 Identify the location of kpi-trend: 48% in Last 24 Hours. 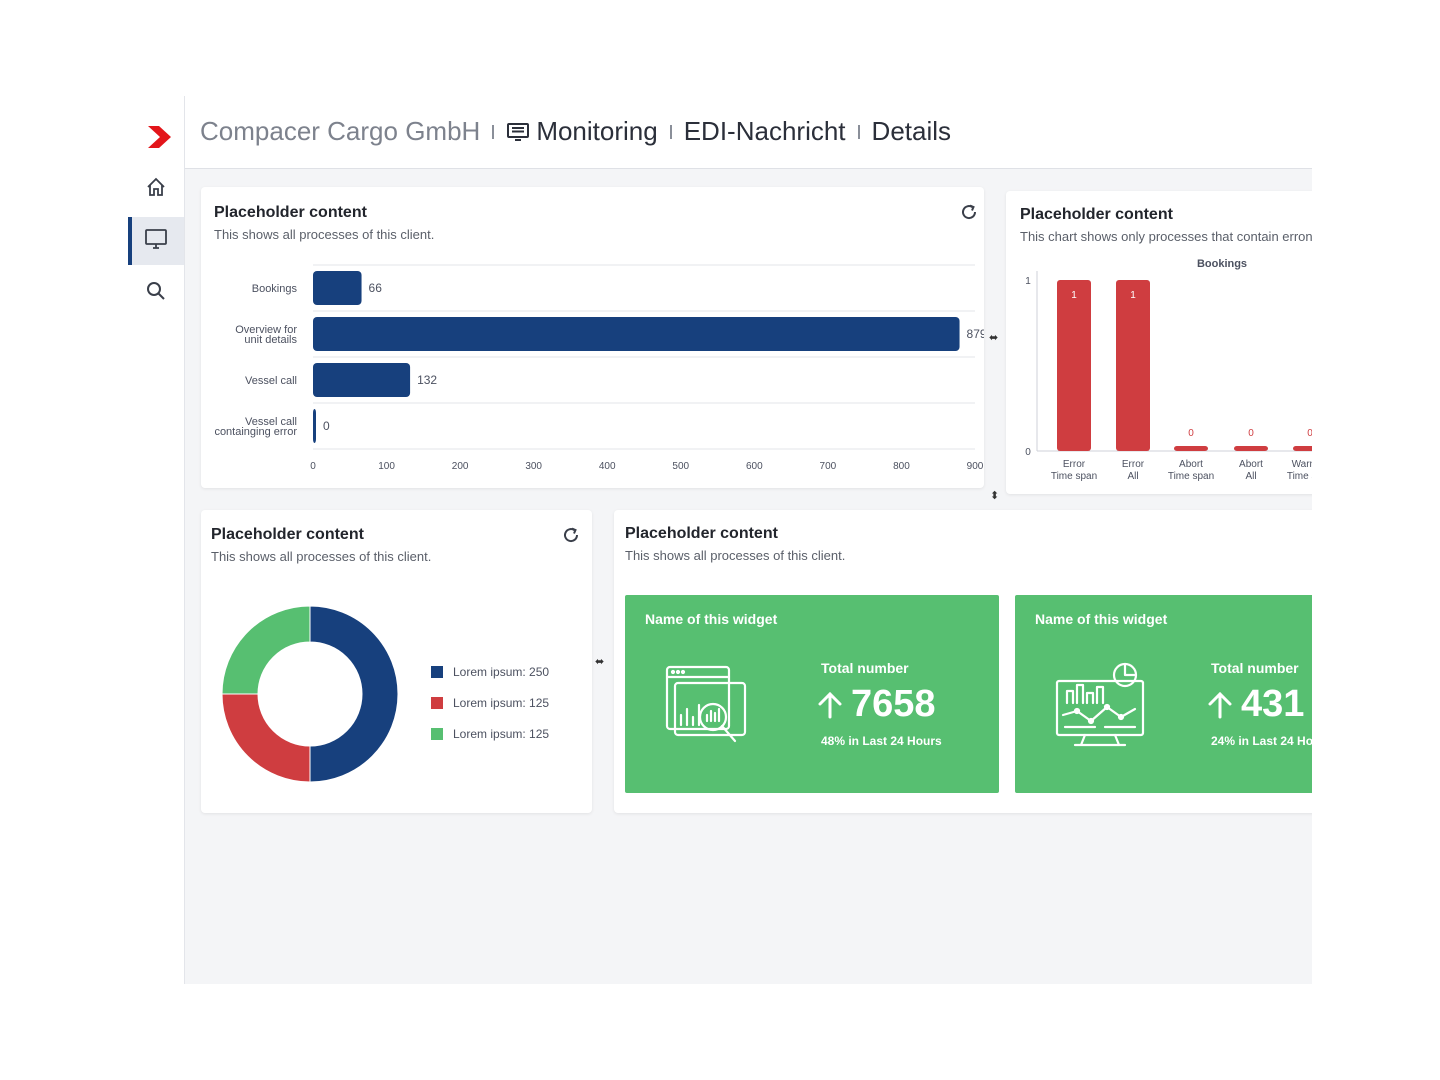
(881, 741).